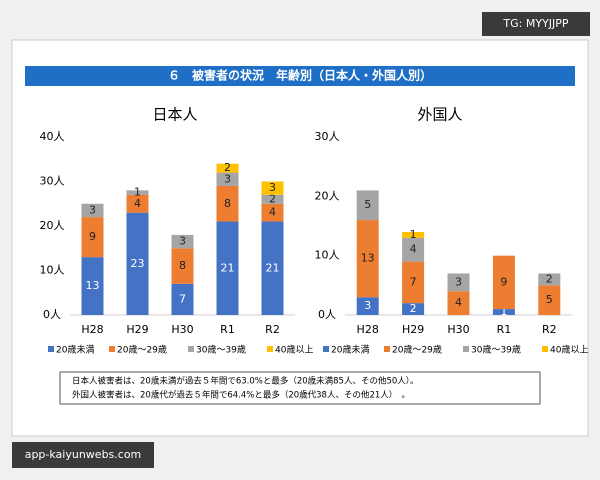 The height and width of the screenshot is (480, 600). Describe the element at coordinates (535, 23) in the screenshot. I see `watermark: TG: MYYJJPP` at that location.